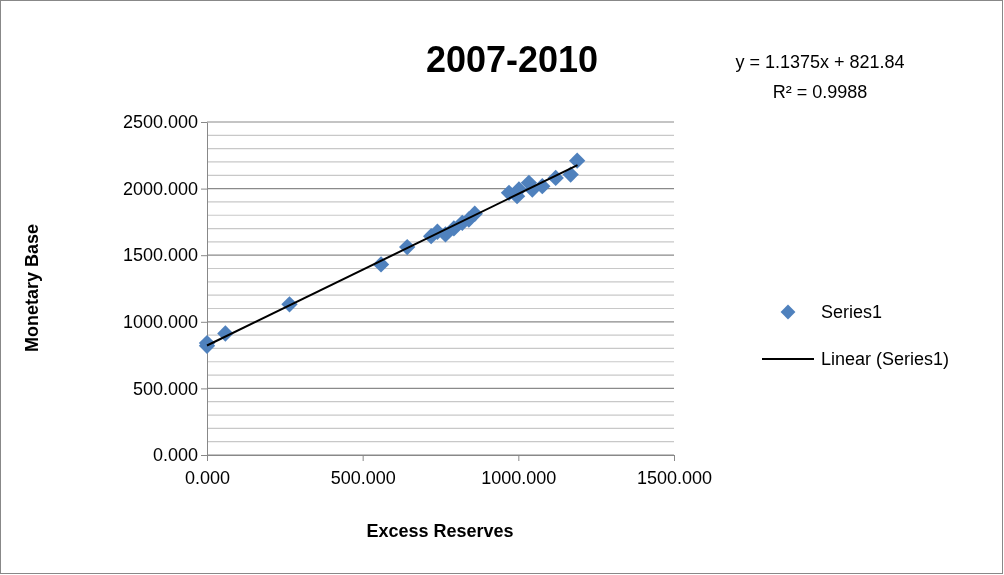  What do you see at coordinates (820, 62) in the screenshot?
I see `text: y = 1.1375x + 821.84` at bounding box center [820, 62].